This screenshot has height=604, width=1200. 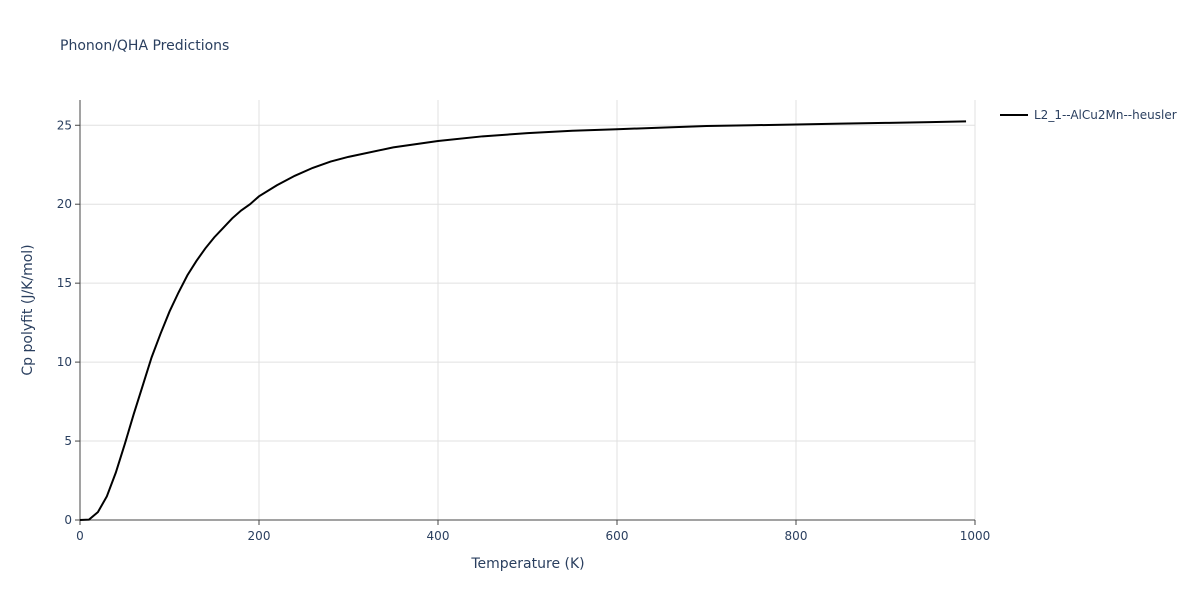 What do you see at coordinates (64, 204) in the screenshot?
I see `y-tick-label: 20` at bounding box center [64, 204].